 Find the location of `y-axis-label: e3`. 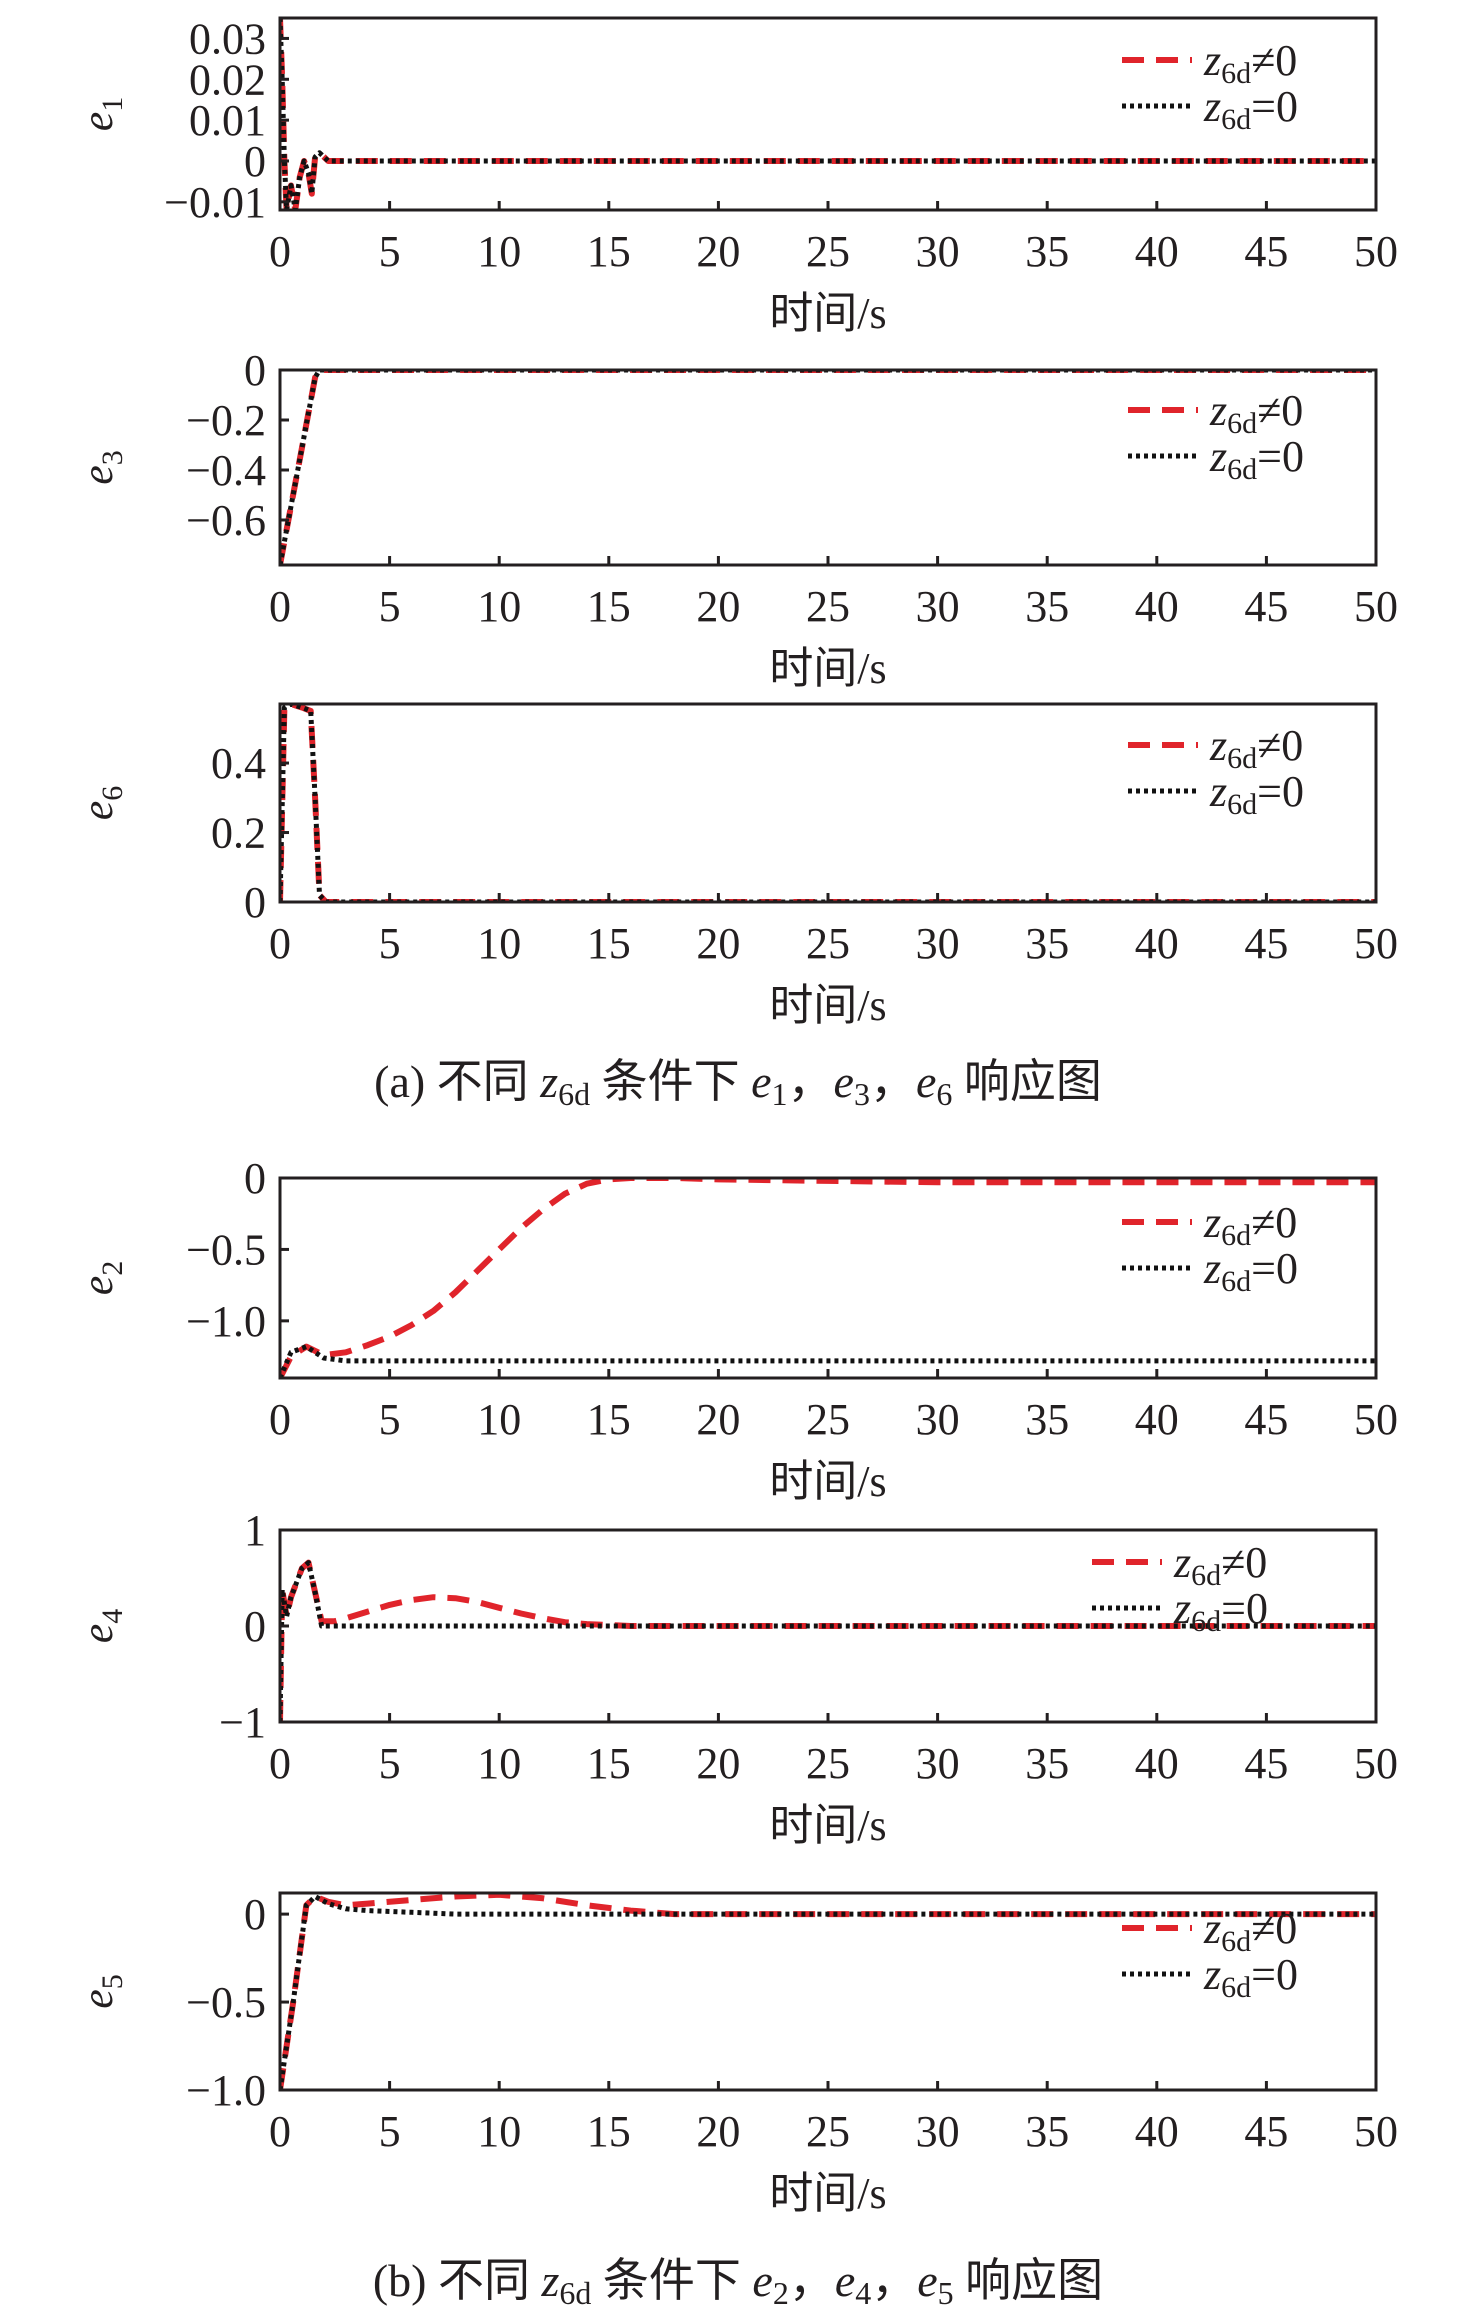

y-axis-label: e3 is located at coordinates (101, 467).